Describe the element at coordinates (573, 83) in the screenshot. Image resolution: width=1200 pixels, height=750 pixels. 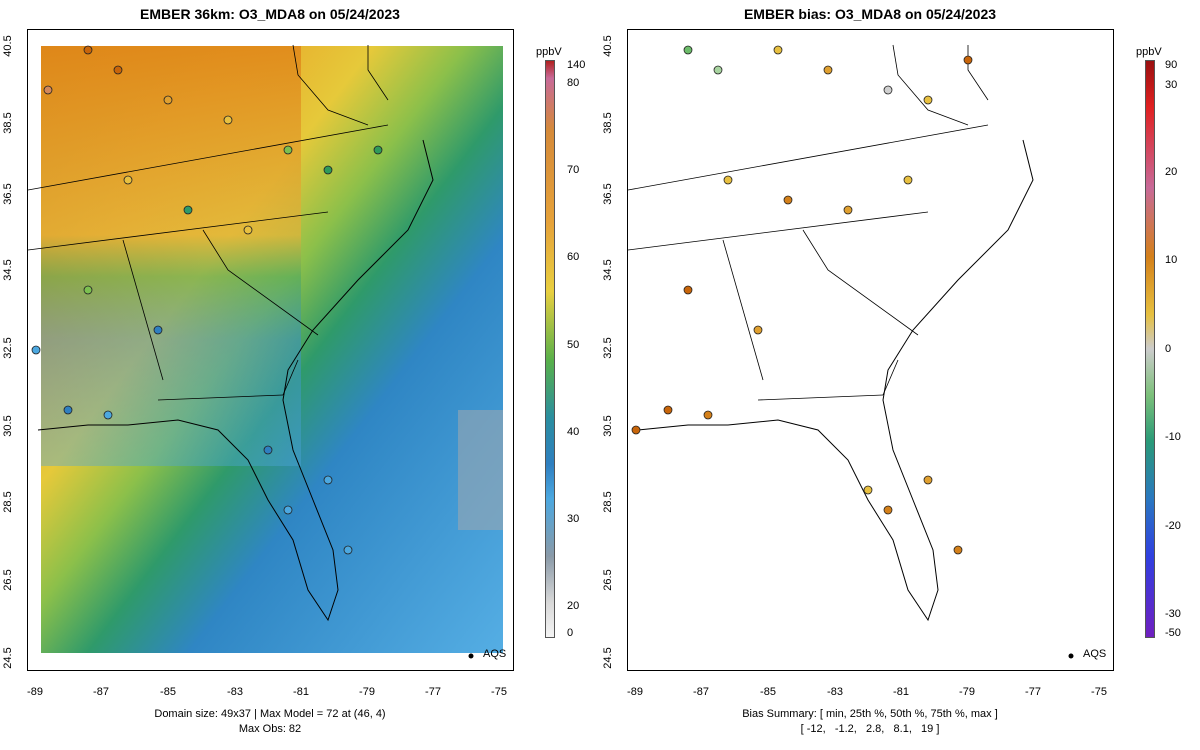
I see `colorbar-label: 80` at that location.